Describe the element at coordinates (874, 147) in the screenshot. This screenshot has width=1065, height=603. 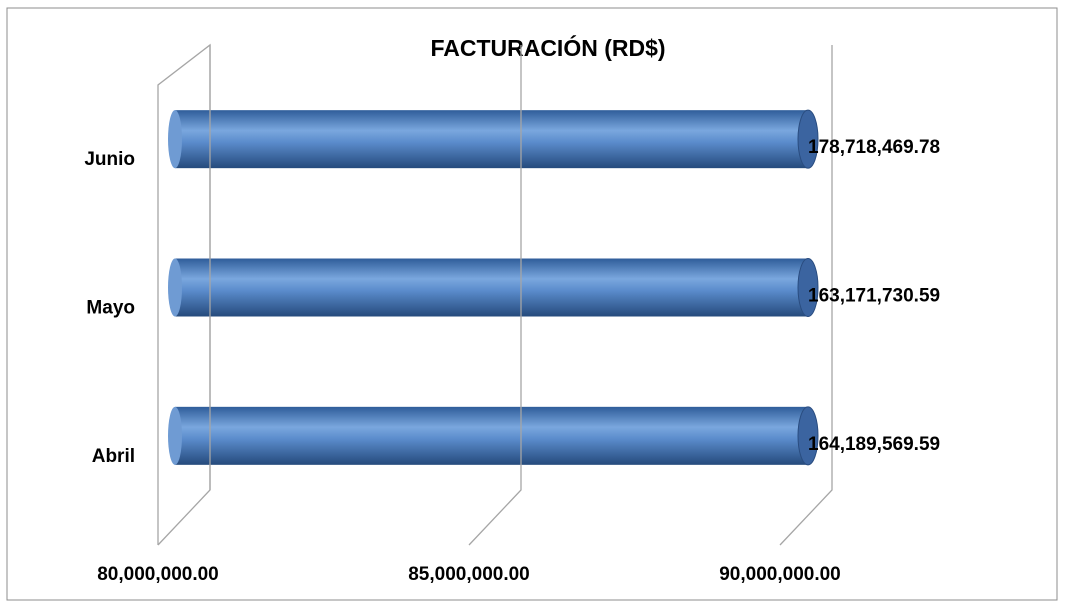
I see `data-label: 178,718,469.78` at that location.